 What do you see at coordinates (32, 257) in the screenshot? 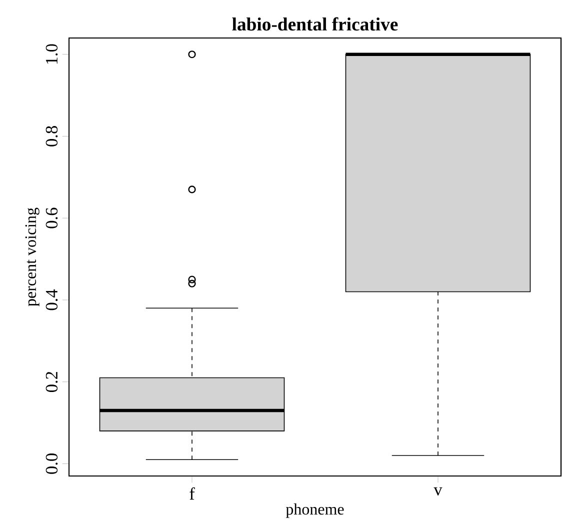
I see `y-axis-title: percent voicing` at bounding box center [32, 257].